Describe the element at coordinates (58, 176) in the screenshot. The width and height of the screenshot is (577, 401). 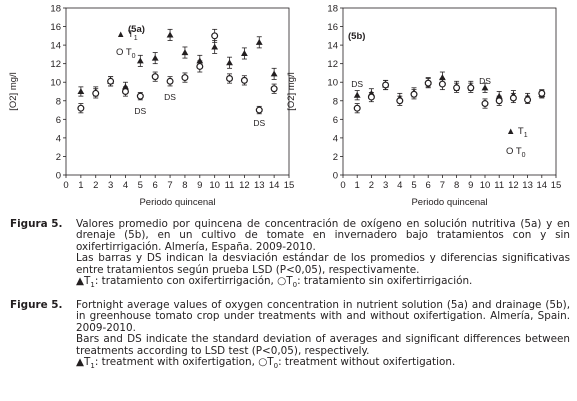
I see `y-tick-label: 0` at that location.